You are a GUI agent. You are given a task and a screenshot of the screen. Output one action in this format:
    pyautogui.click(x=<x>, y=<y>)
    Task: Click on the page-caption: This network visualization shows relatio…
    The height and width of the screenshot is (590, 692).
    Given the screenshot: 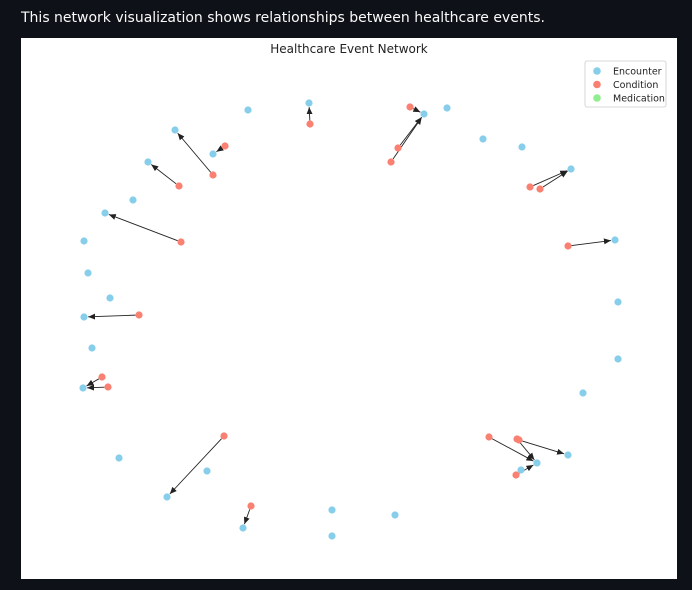 What is the action you would take?
    pyautogui.click(x=283, y=18)
    